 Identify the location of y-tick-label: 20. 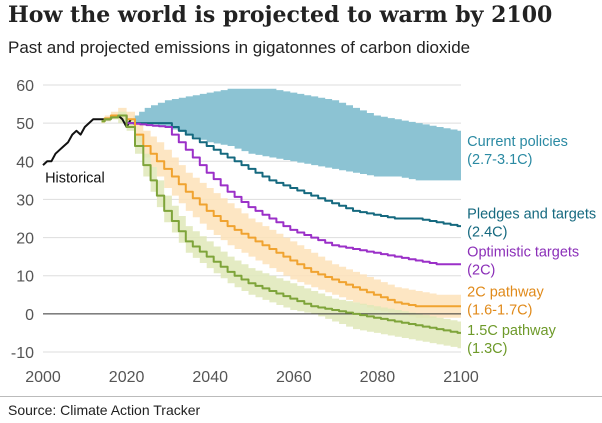
(25, 239).